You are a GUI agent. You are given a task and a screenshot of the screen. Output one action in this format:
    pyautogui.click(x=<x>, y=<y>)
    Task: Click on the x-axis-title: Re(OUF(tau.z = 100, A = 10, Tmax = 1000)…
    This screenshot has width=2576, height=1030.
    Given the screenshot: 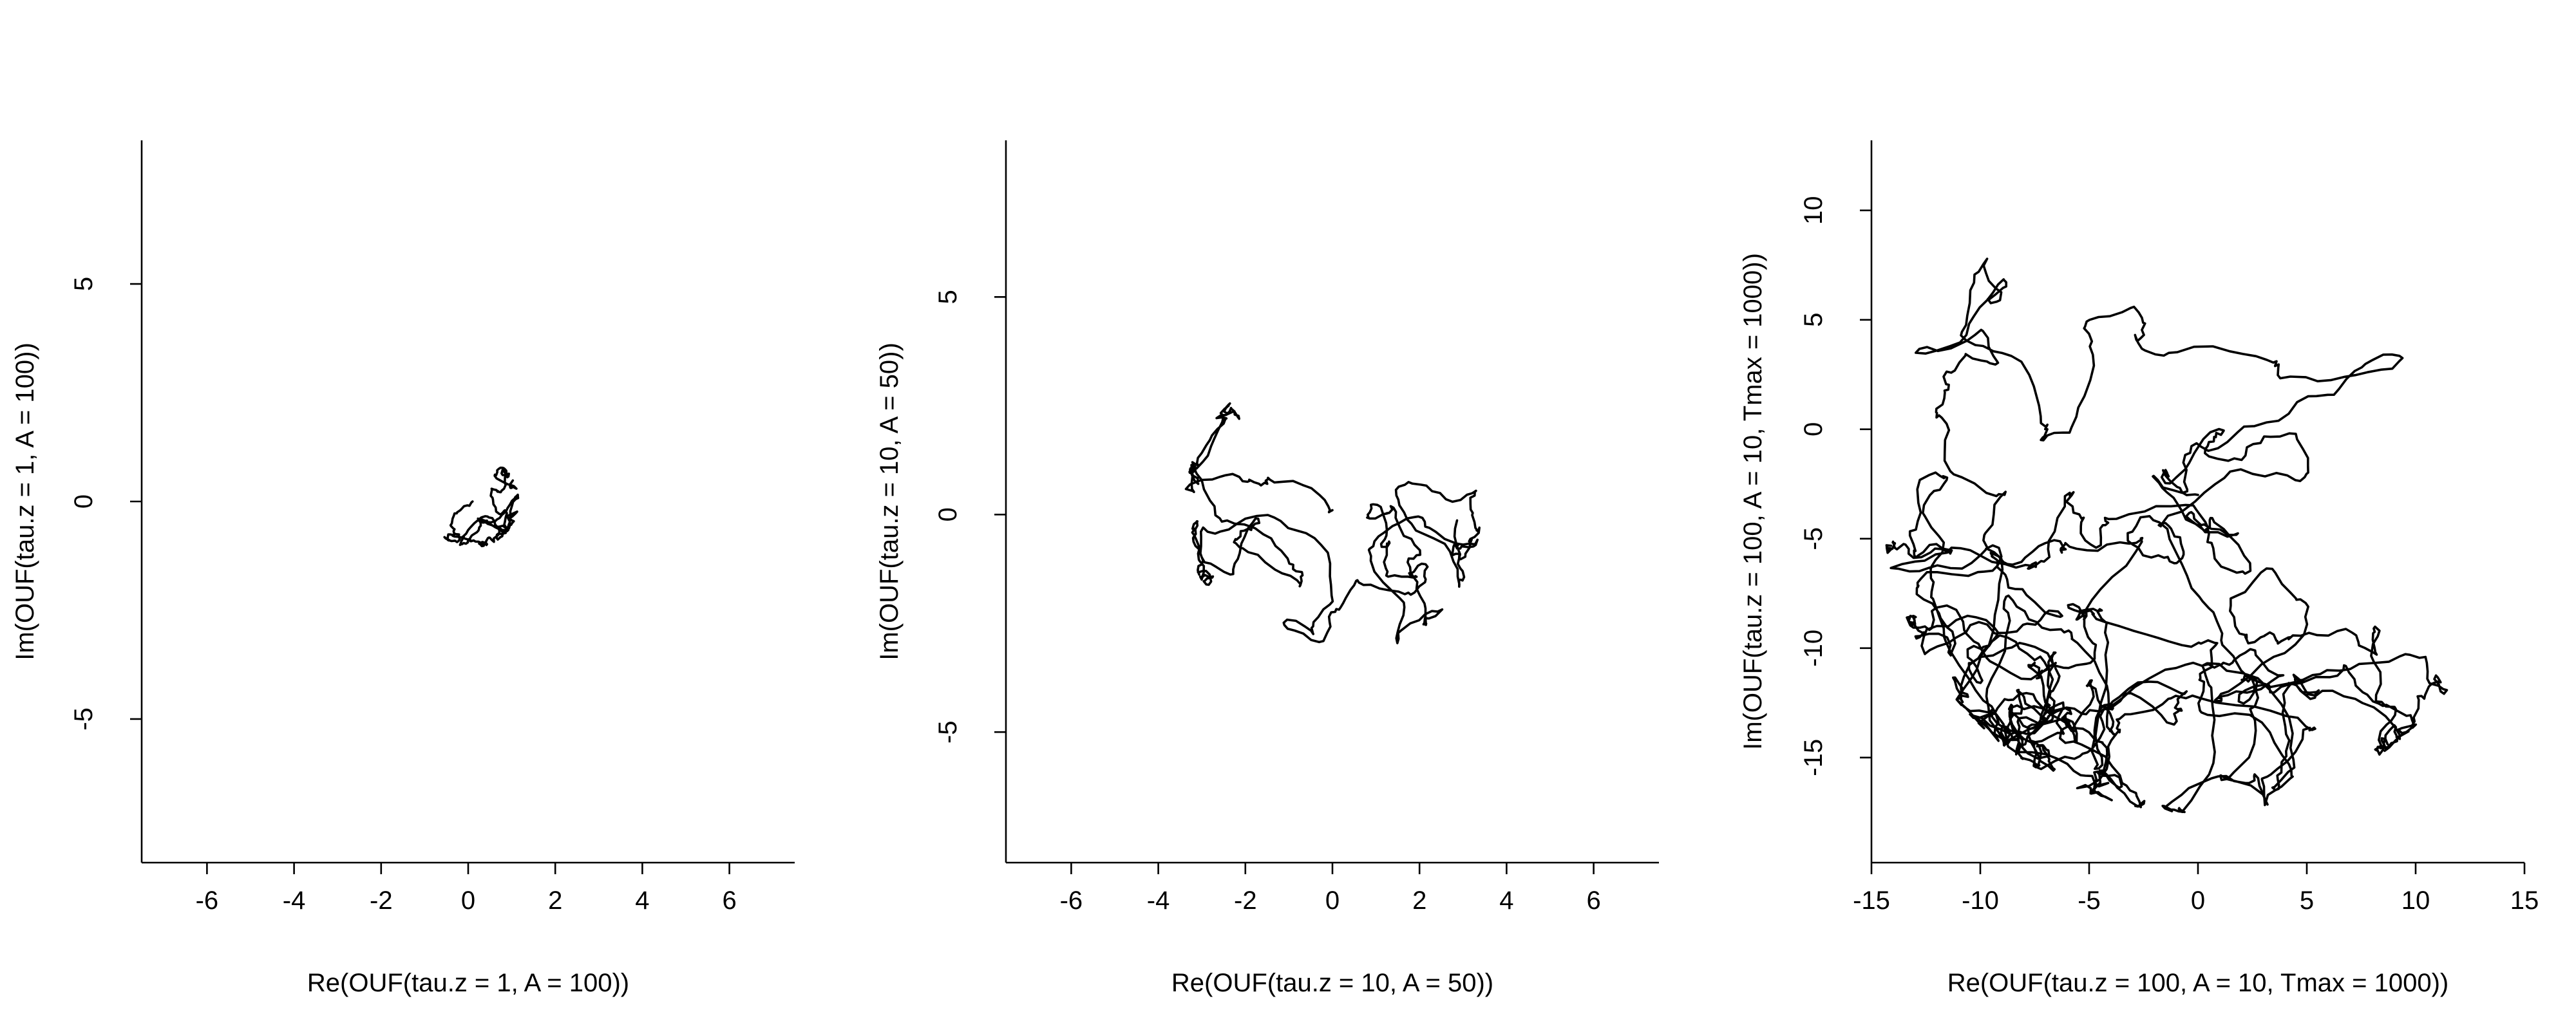 What is the action you would take?
    pyautogui.click(x=2198, y=983)
    